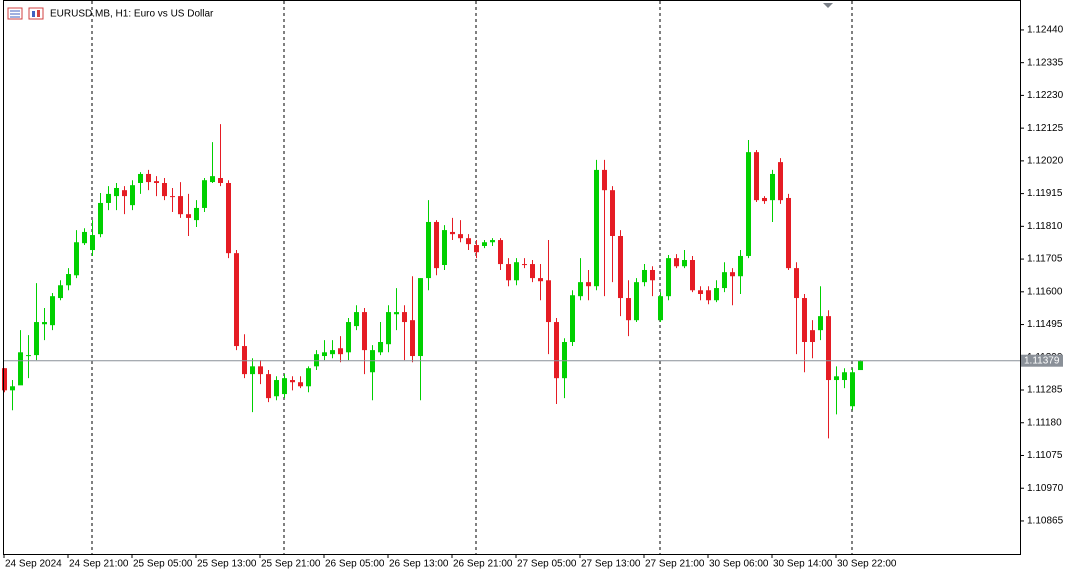  Describe the element at coordinates (483, 564) in the screenshot. I see `x-tick-label: 26 Sep 21:00` at that location.